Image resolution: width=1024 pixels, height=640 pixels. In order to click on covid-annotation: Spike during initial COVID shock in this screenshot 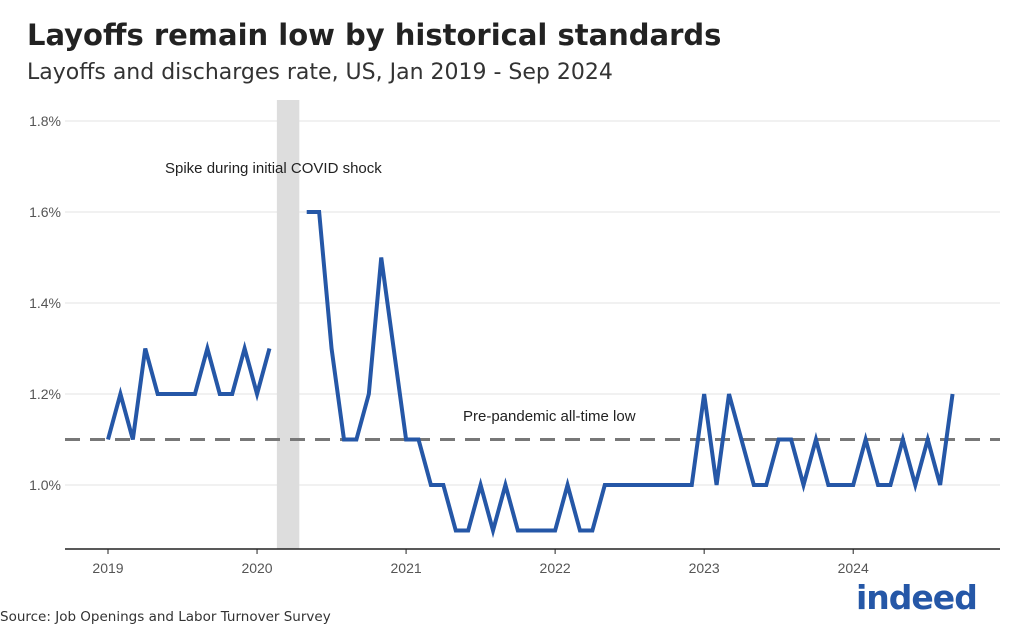, I will do `click(273, 168)`.